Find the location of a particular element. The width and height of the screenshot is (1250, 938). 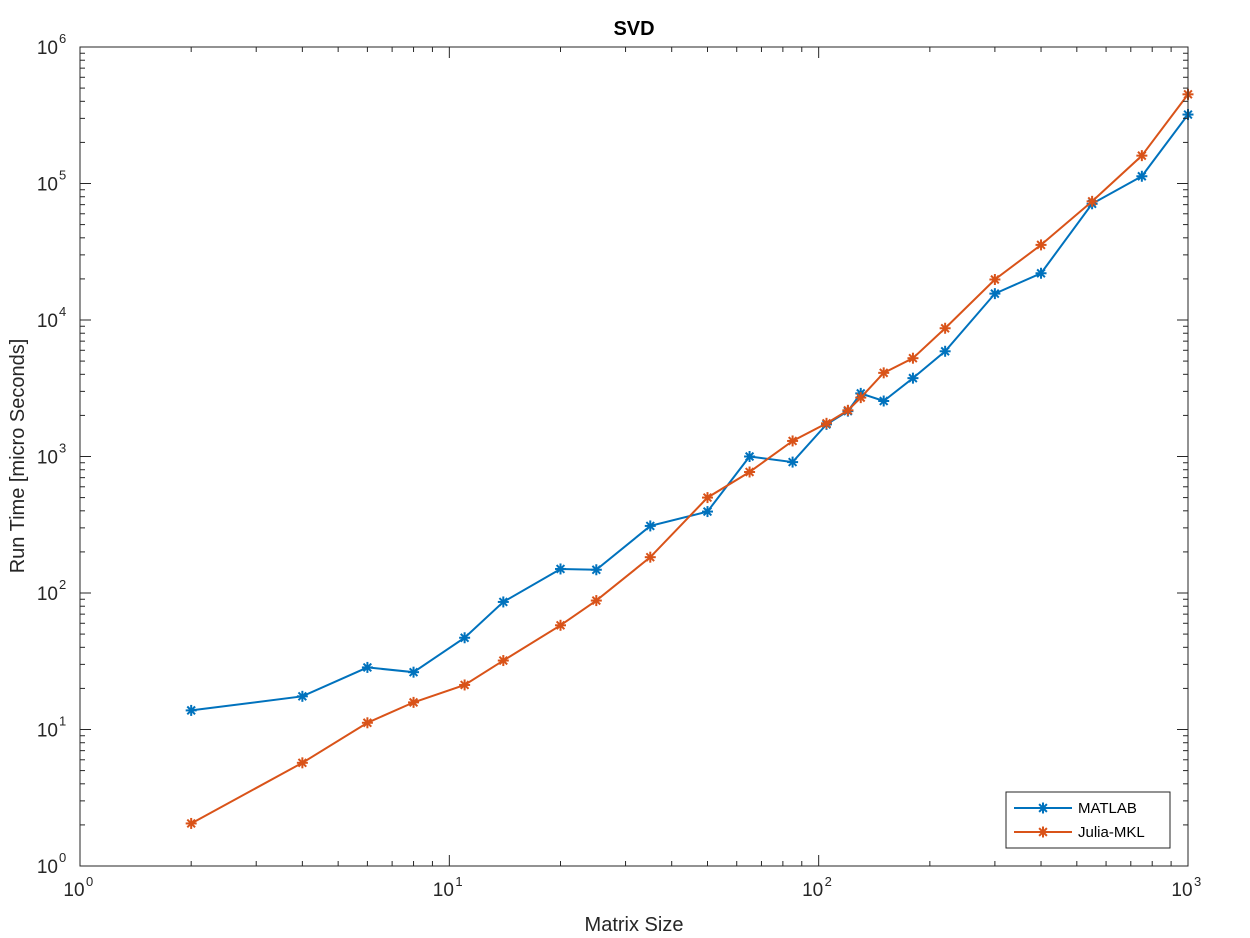

x-tick-exp: 3 is located at coordinates (1197, 881).